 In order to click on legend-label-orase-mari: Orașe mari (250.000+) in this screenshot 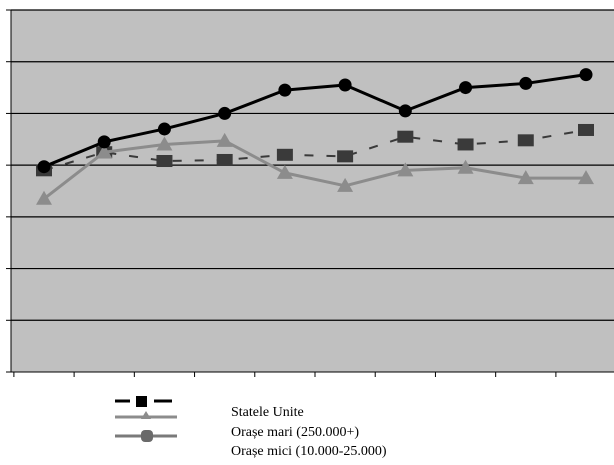, I will do `click(295, 432)`.